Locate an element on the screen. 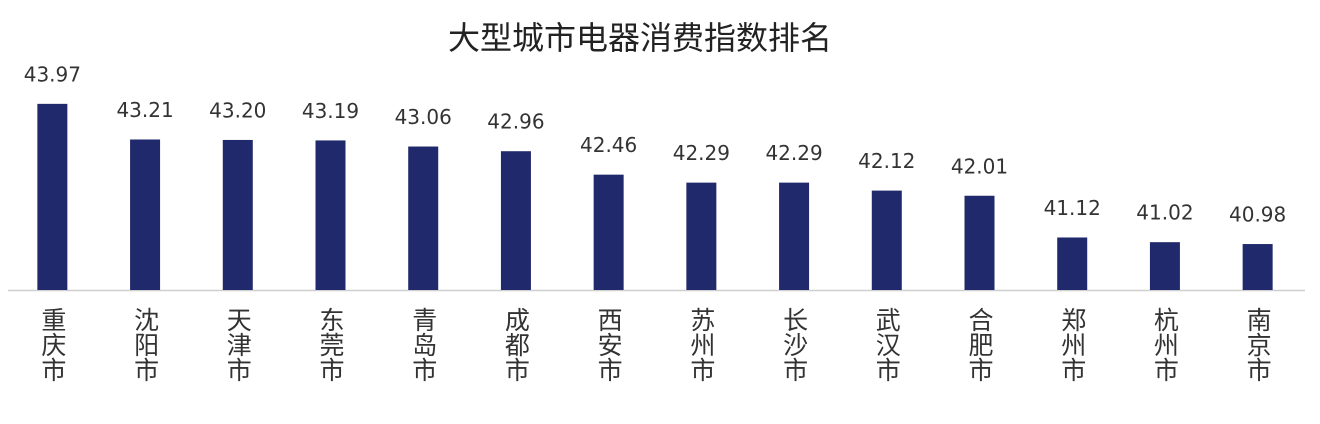 The image size is (1320, 424). value-label: 43.21 is located at coordinates (144, 110).